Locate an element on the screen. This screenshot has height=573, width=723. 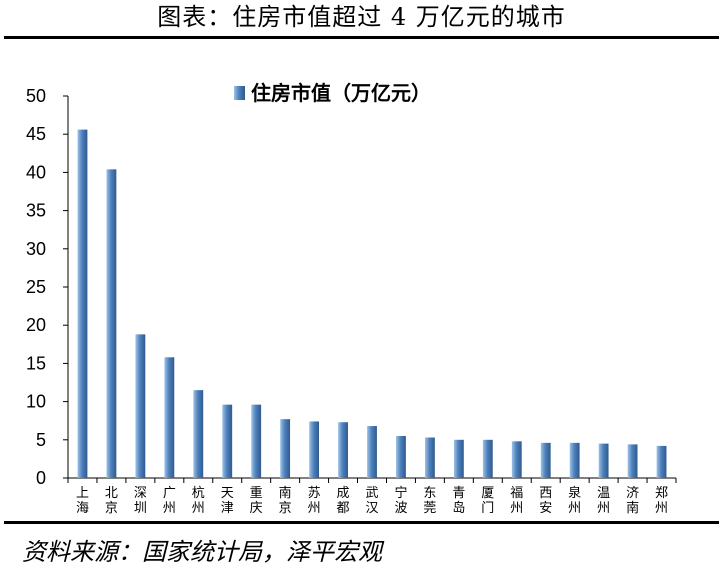
x-tick-label: 泉州 is located at coordinates (574, 500).